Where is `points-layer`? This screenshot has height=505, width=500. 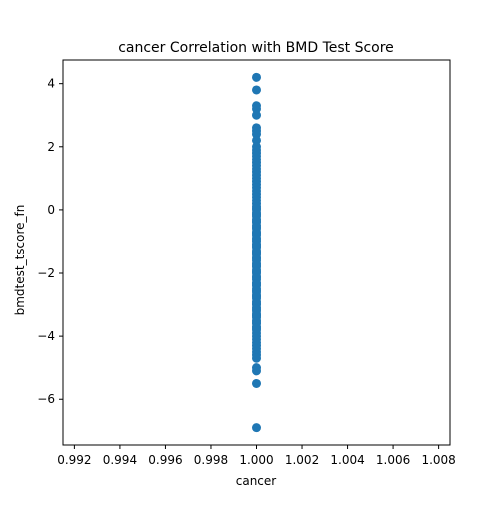
points-layer is located at coordinates (256, 252).